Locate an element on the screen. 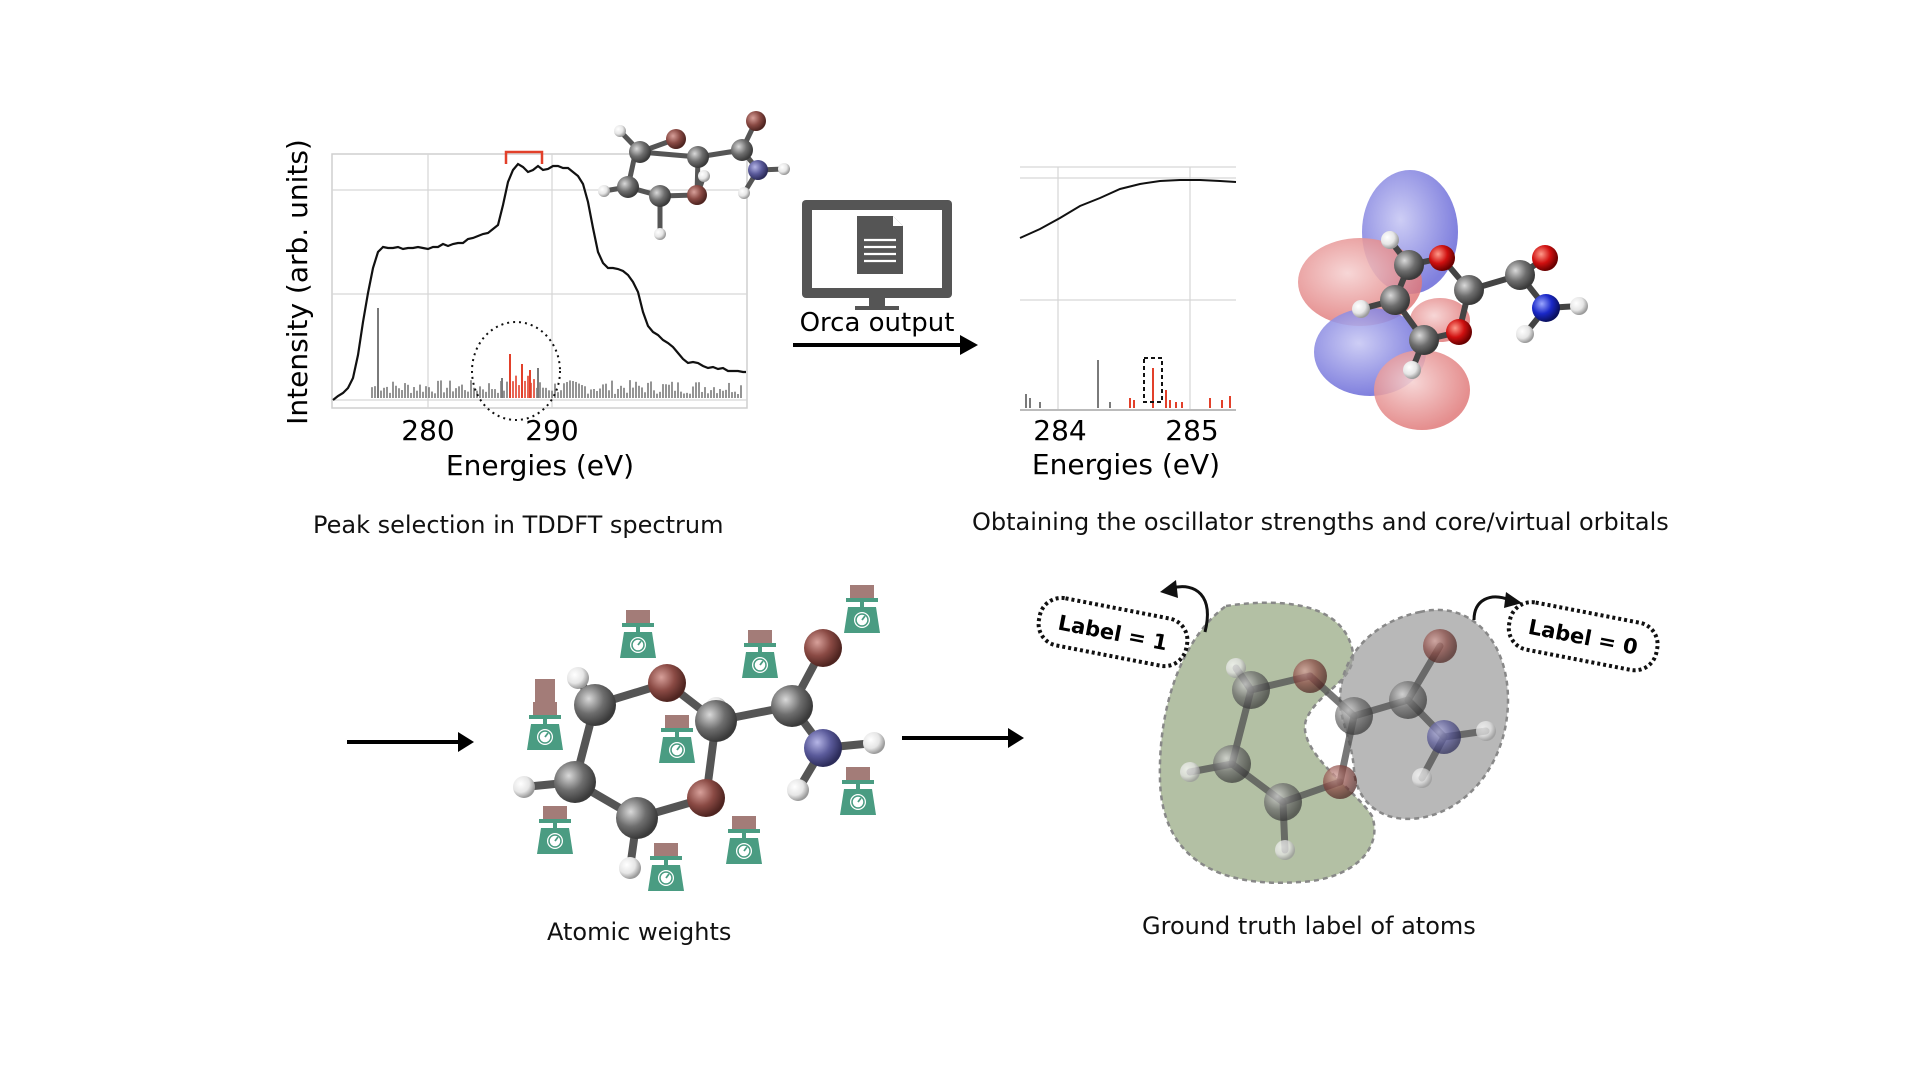  ground-truth-caption: Ground truth label of atoms is located at coordinates (1309, 926).